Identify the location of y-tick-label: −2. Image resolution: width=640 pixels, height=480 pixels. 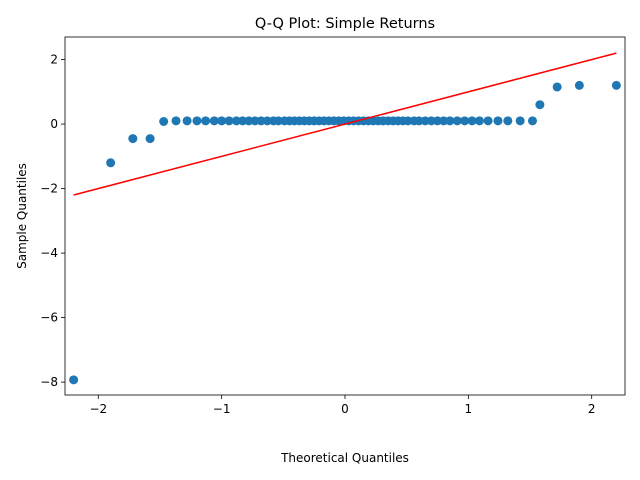
(49, 189).